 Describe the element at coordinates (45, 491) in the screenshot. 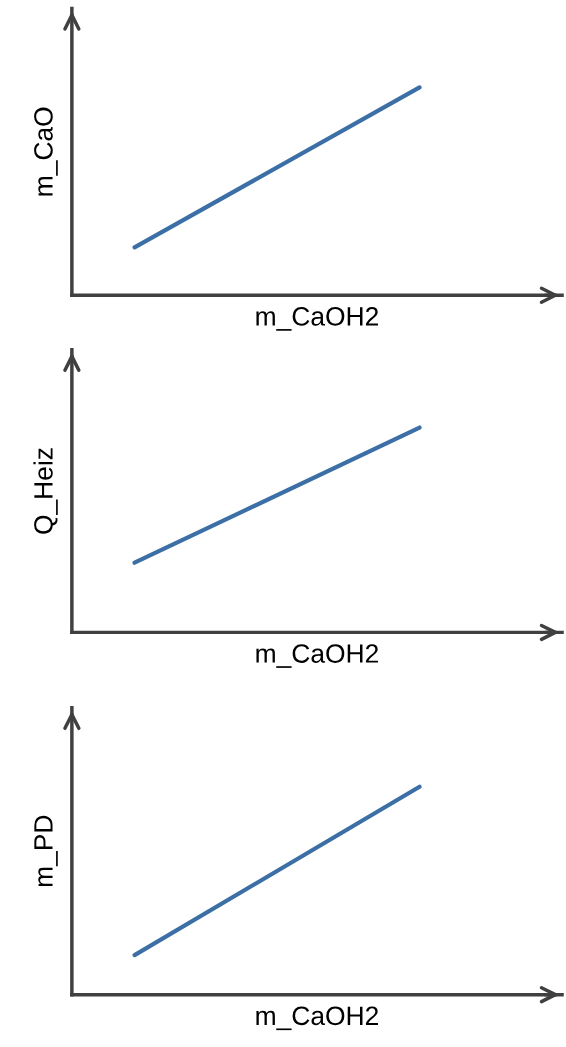

I see `y-axis-title: Q_Heiz` at that location.